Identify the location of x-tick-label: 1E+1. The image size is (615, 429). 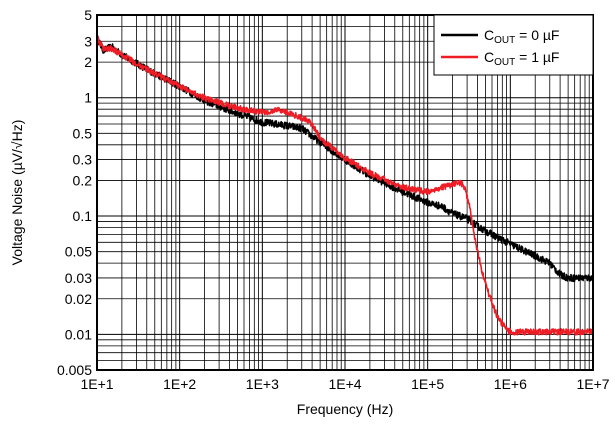
(96, 384).